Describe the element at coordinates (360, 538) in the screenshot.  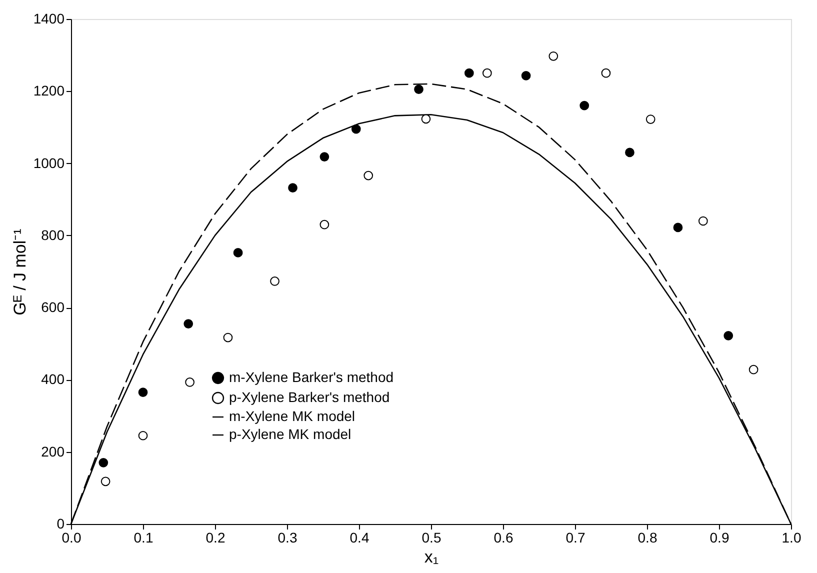
I see `x-tick-label: 0.4` at that location.